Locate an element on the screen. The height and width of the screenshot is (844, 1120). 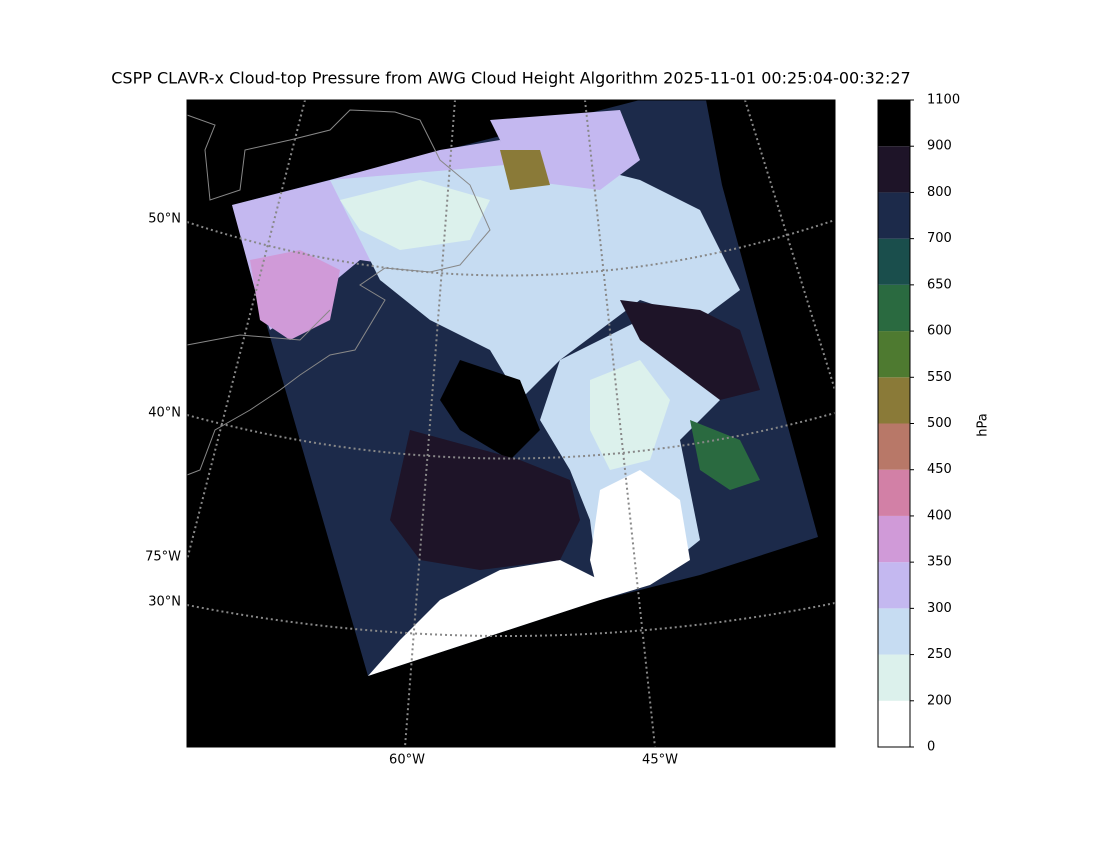
colorbar-tick-label: 800 is located at coordinates (939, 192).